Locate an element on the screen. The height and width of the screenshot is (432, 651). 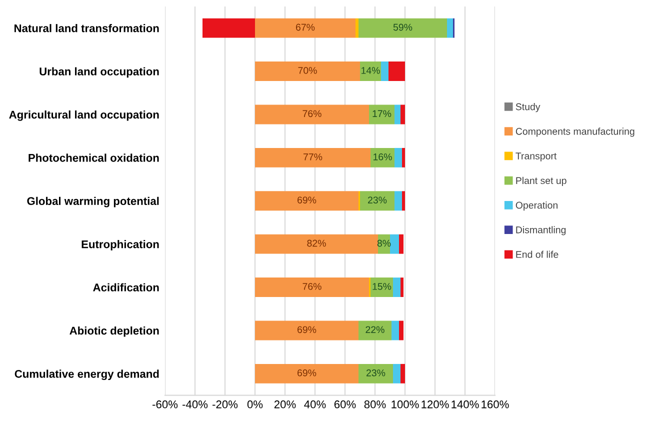
data-label: 16% is located at coordinates (383, 156).